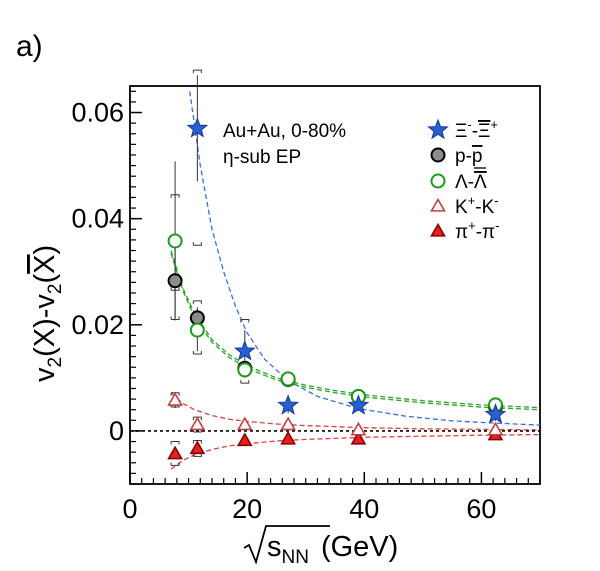 The width and height of the screenshot is (600, 571). I want to click on y-tick-label: 0.04, so click(97, 219).